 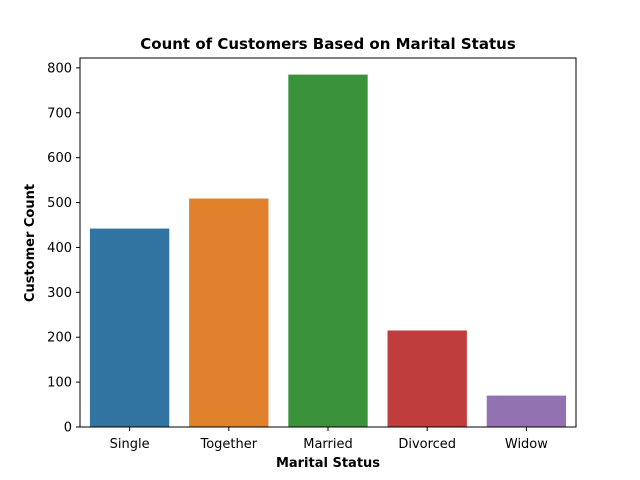 What do you see at coordinates (59, 203) in the screenshot?
I see `y-tick-label: 500` at bounding box center [59, 203].